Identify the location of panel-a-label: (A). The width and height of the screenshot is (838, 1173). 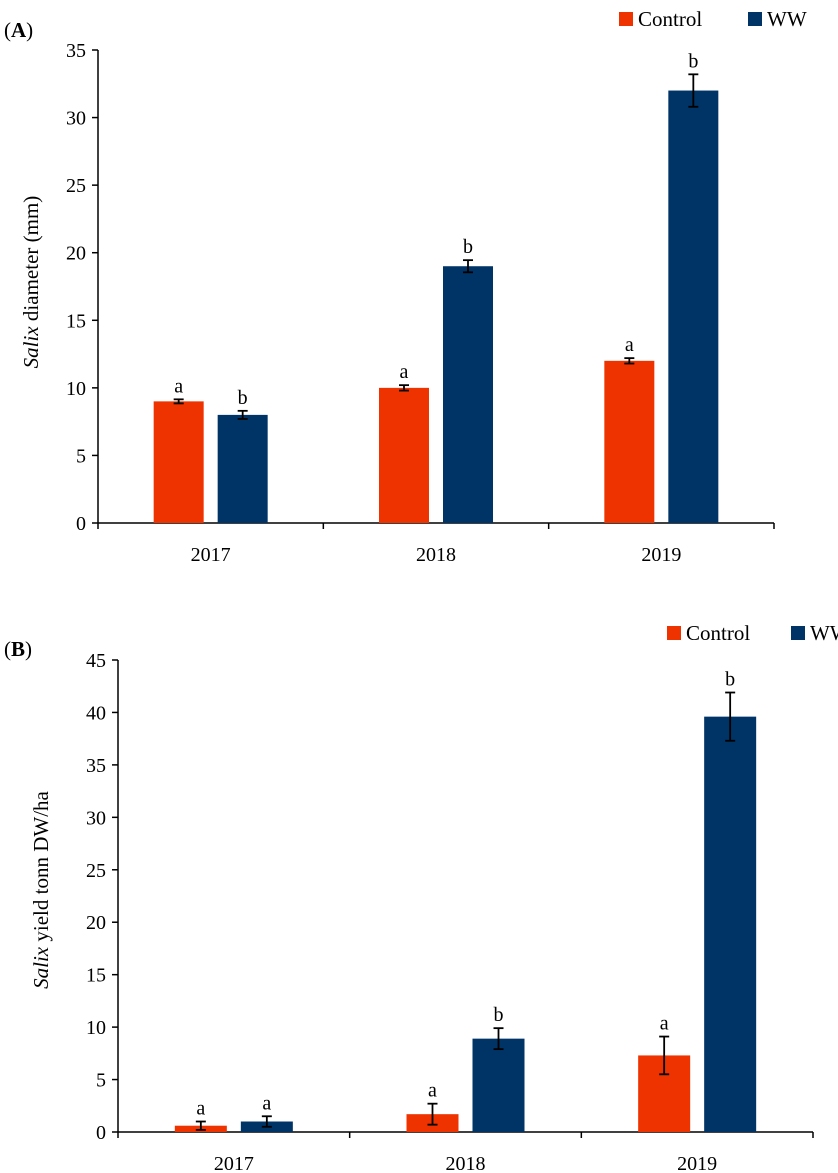
(18, 30).